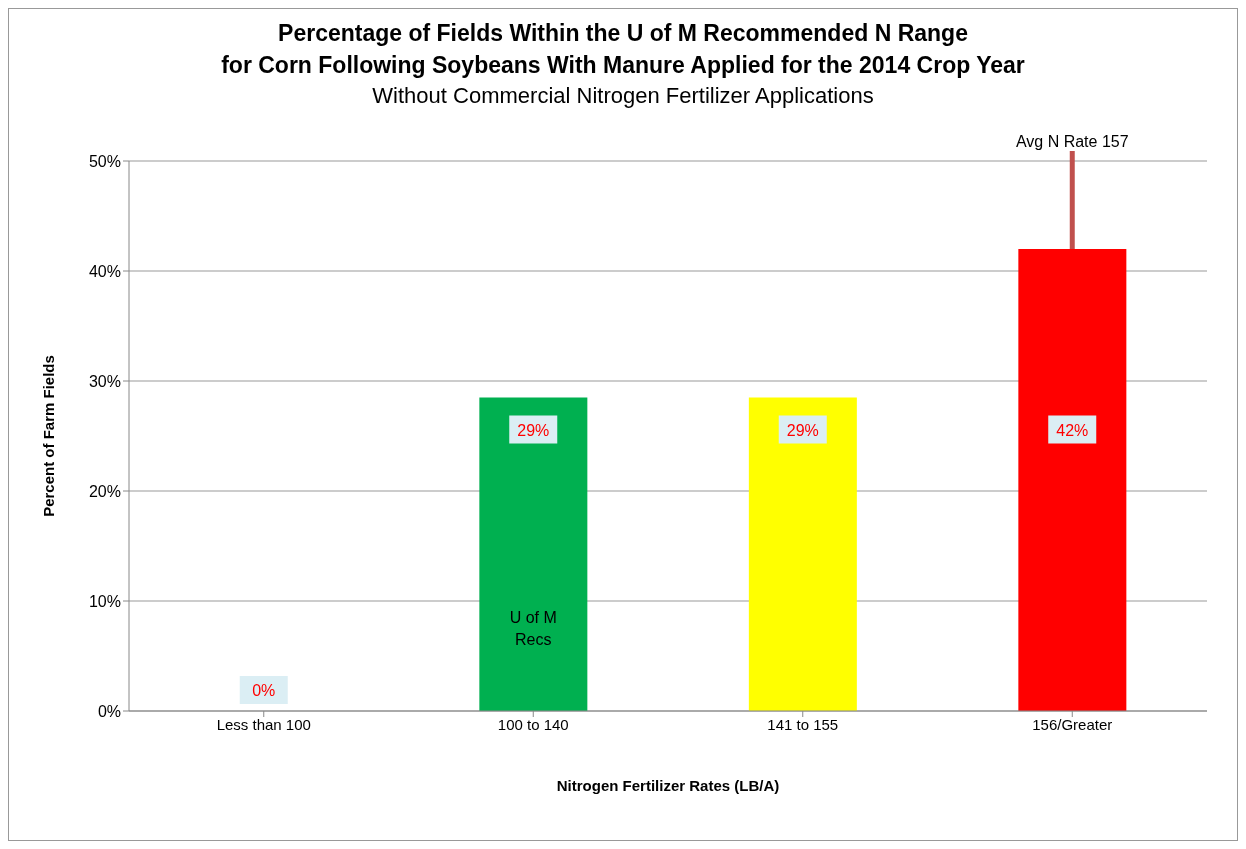  What do you see at coordinates (49, 436) in the screenshot?
I see `y-axis-title: Percent of Farm Fields` at bounding box center [49, 436].